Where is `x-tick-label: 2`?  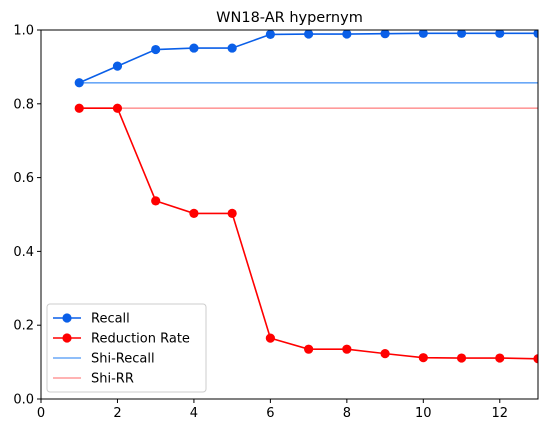 x-tick-label: 2 is located at coordinates (117, 413).